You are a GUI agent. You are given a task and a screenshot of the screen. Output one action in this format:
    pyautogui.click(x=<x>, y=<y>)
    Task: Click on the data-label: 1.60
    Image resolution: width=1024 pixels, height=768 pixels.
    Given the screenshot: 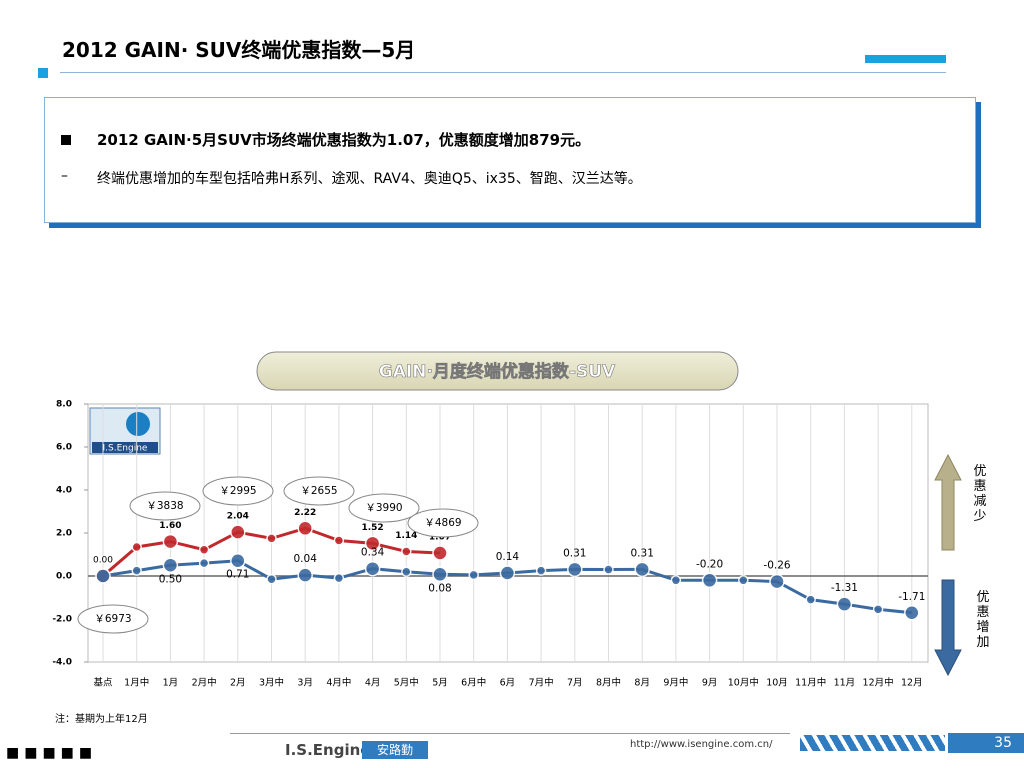 What is the action you would take?
    pyautogui.click(x=170, y=526)
    